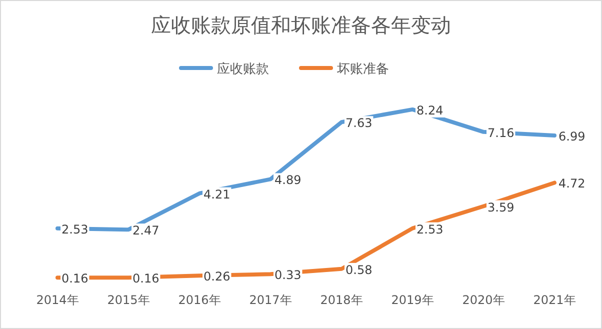 This screenshot has height=329, width=602. I want to click on x-tick-label: 2019年, so click(412, 300).